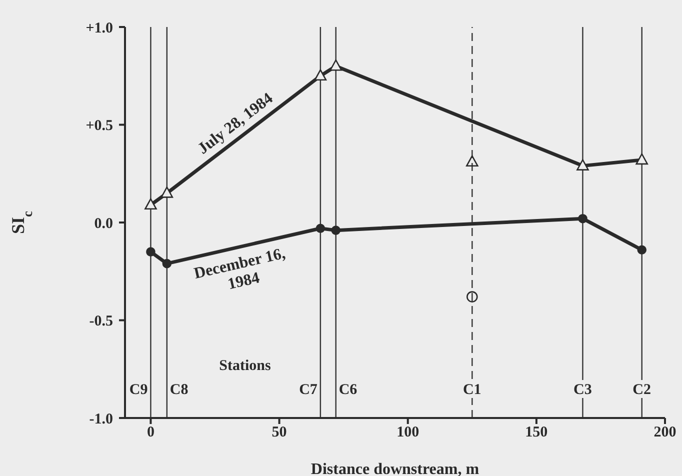 This screenshot has height=476, width=682. Describe the element at coordinates (138, 390) in the screenshot. I see `ref-line-label: C9` at that location.